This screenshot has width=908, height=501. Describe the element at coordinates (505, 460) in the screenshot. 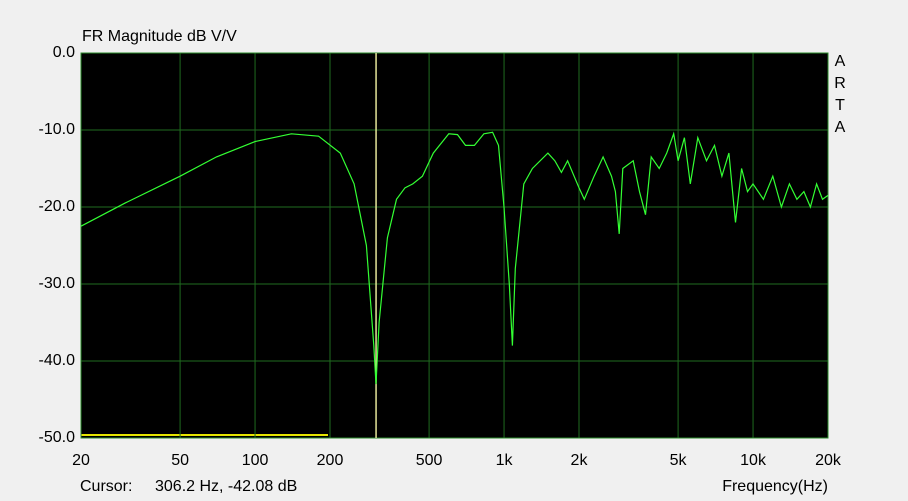

I see `x-tick-label: 1k` at that location.